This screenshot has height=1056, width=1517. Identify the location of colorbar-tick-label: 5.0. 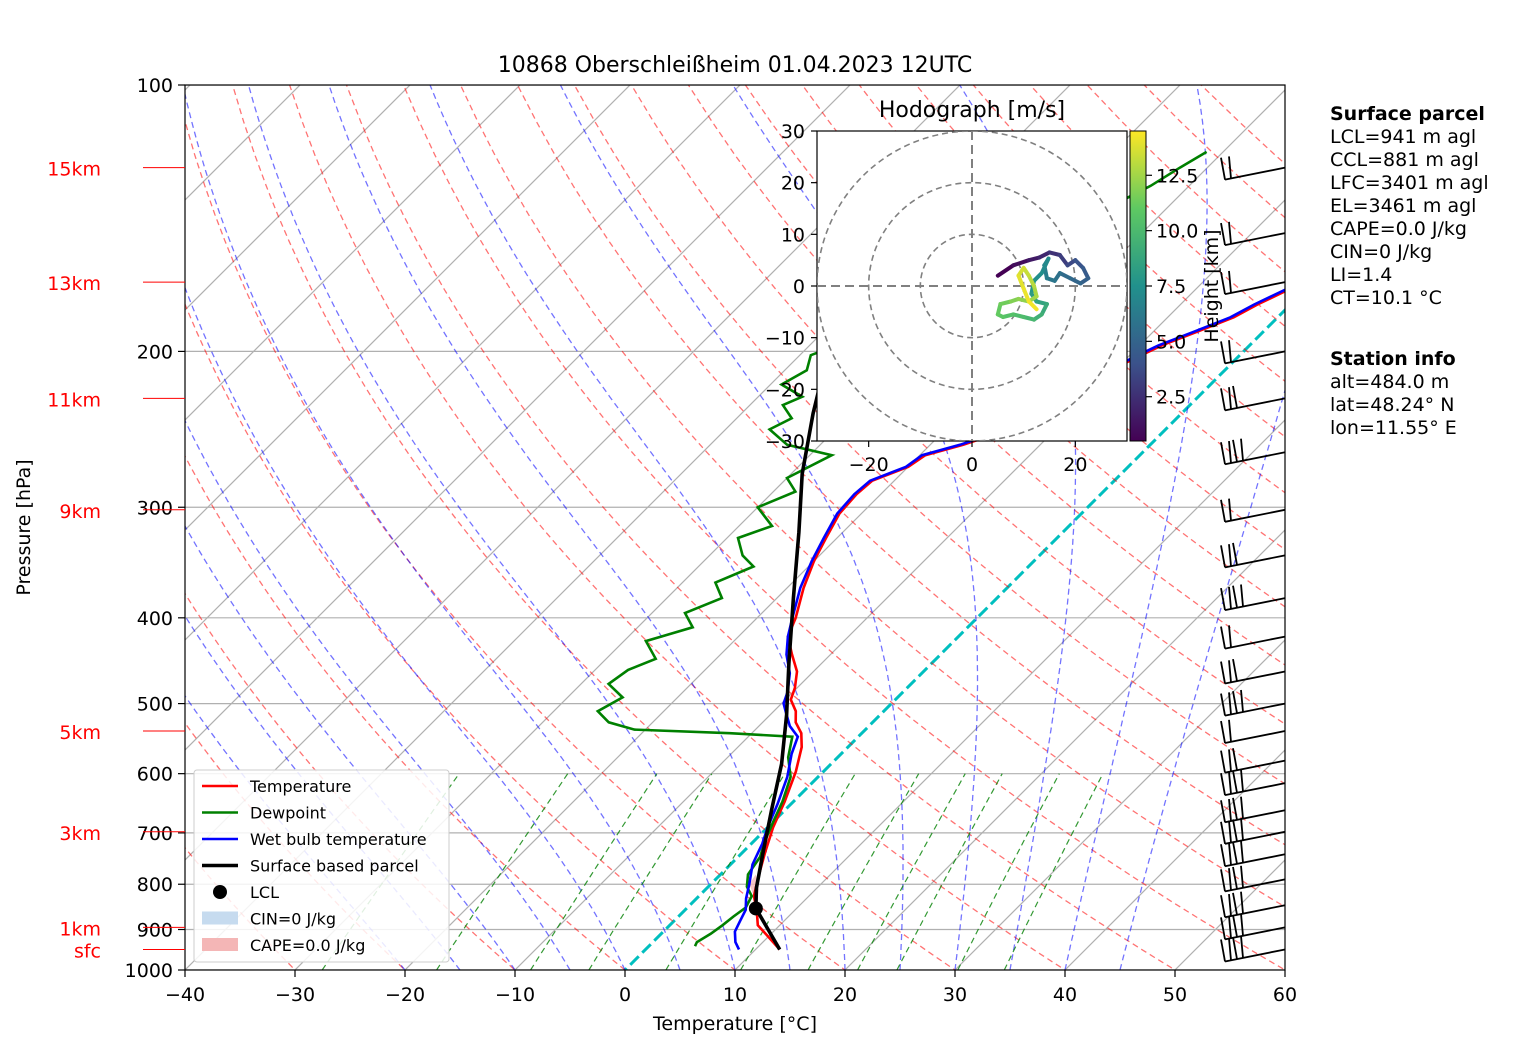
(1171, 342).